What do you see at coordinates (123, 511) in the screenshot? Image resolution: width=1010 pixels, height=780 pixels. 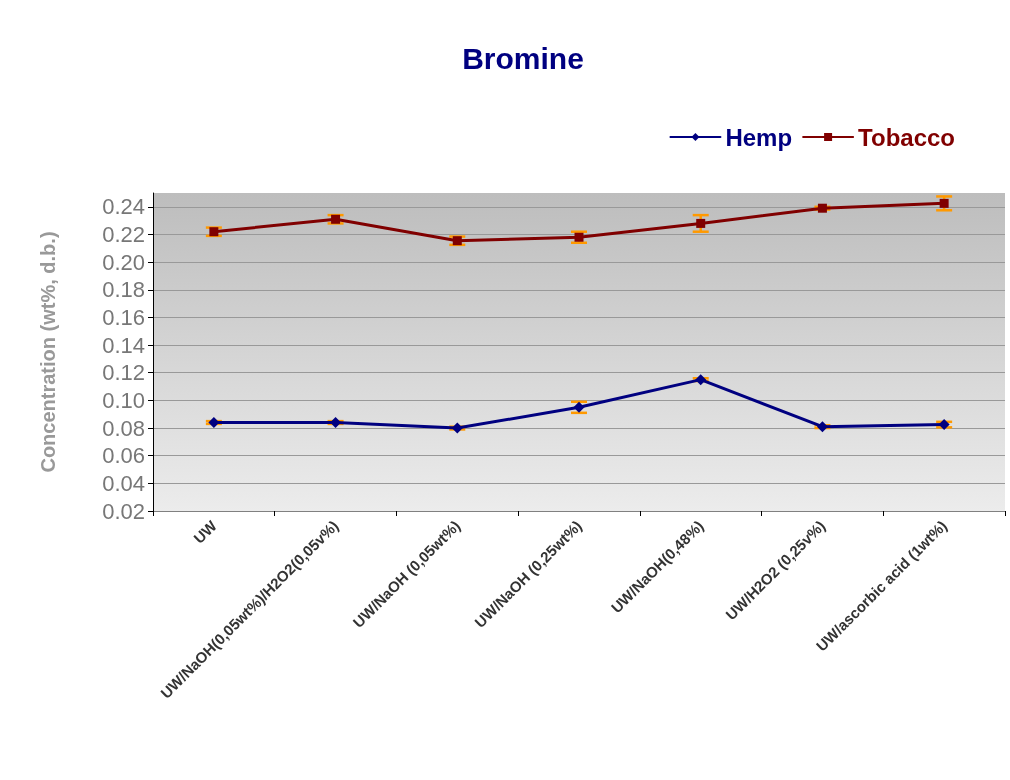 I see `y-tick-label: 0.02` at bounding box center [123, 511].